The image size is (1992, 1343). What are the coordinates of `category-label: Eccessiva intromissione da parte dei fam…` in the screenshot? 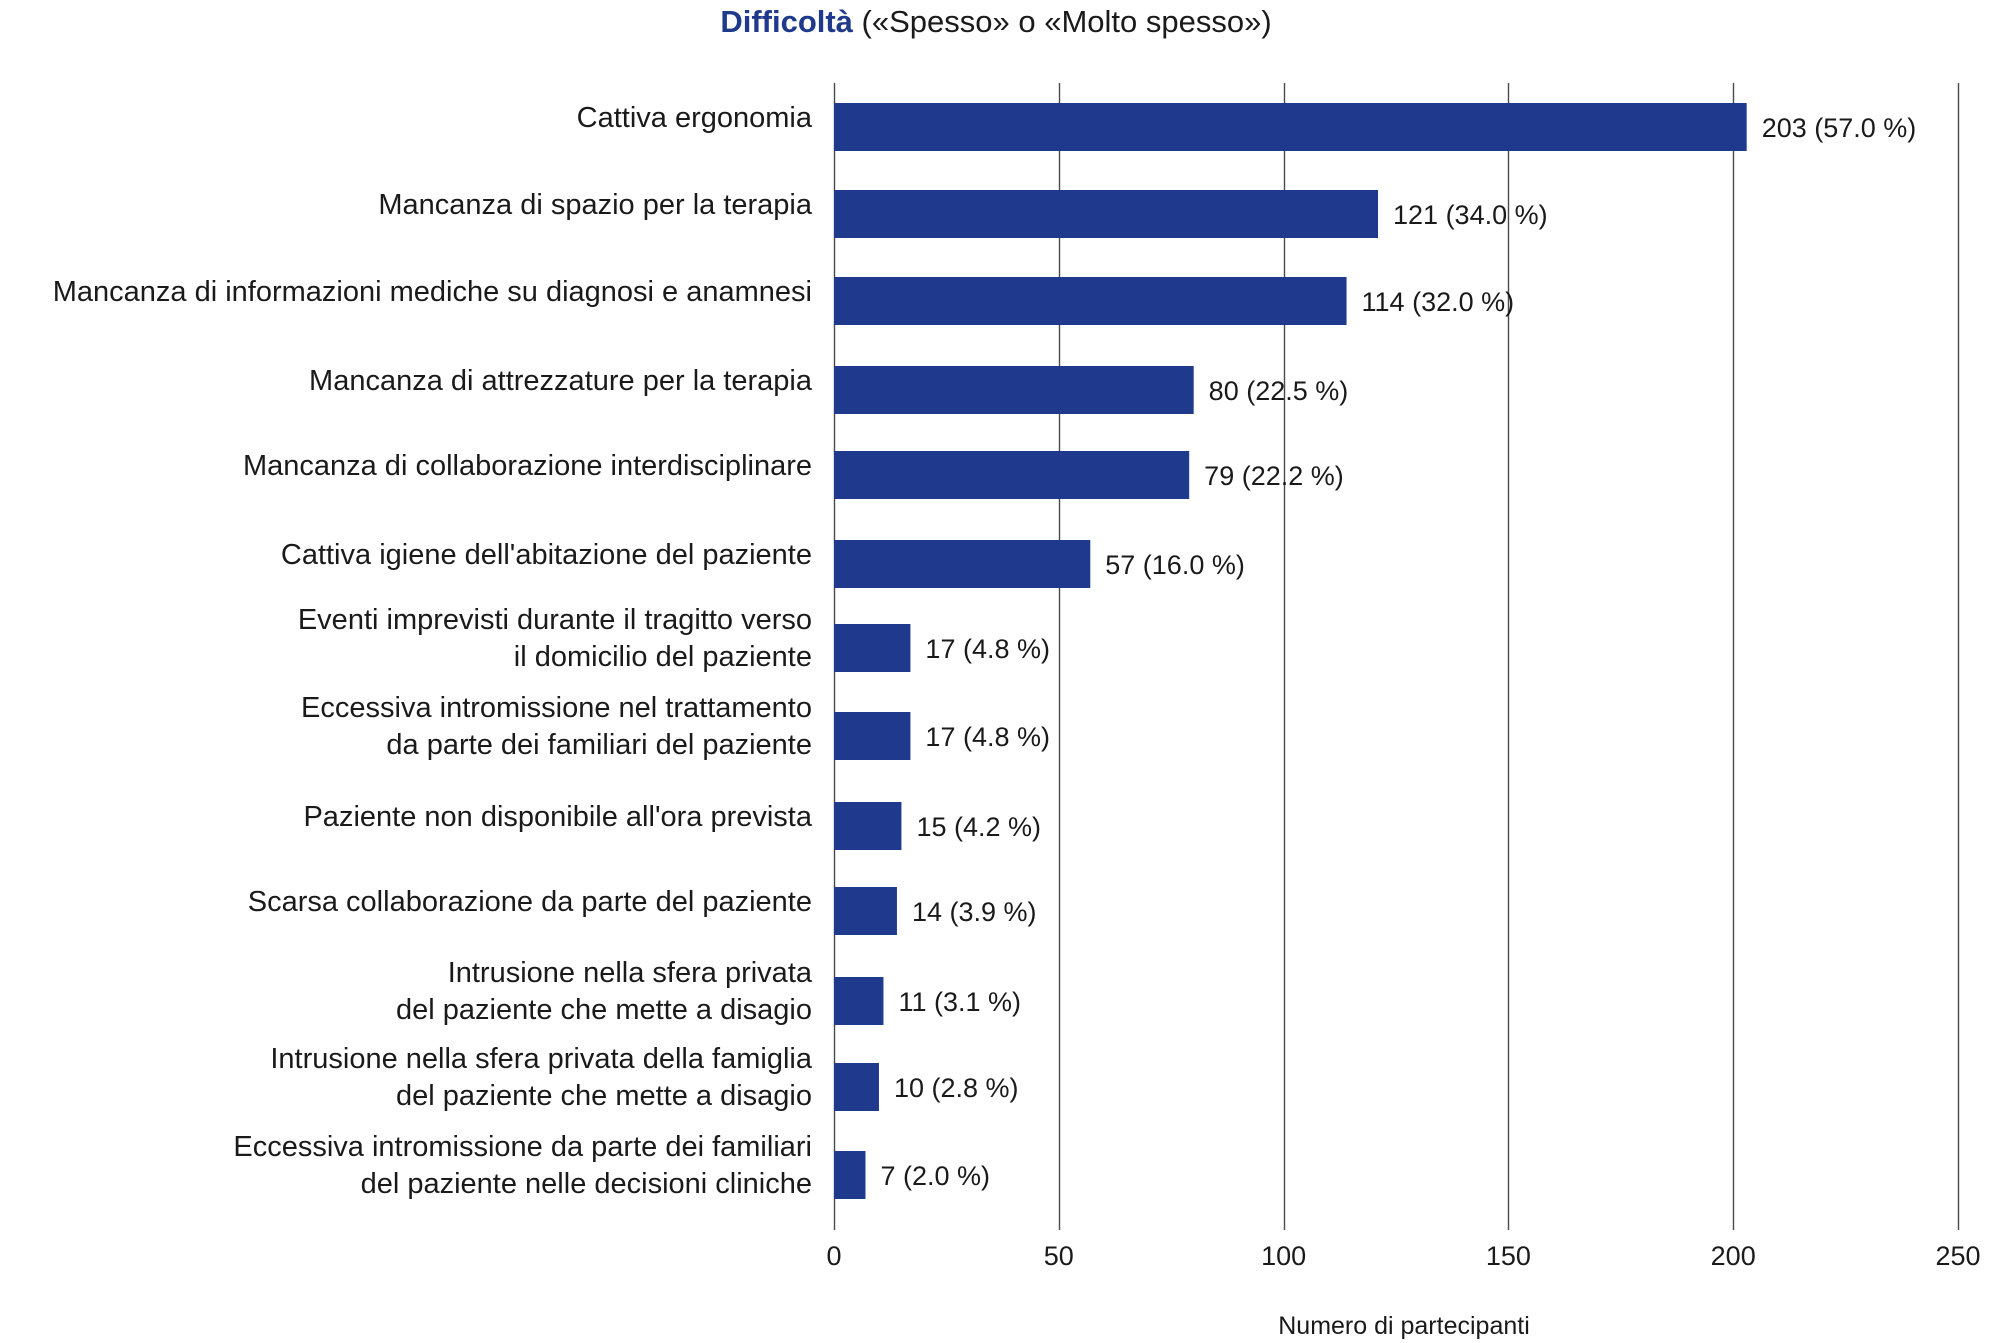 It's located at (522, 1165).